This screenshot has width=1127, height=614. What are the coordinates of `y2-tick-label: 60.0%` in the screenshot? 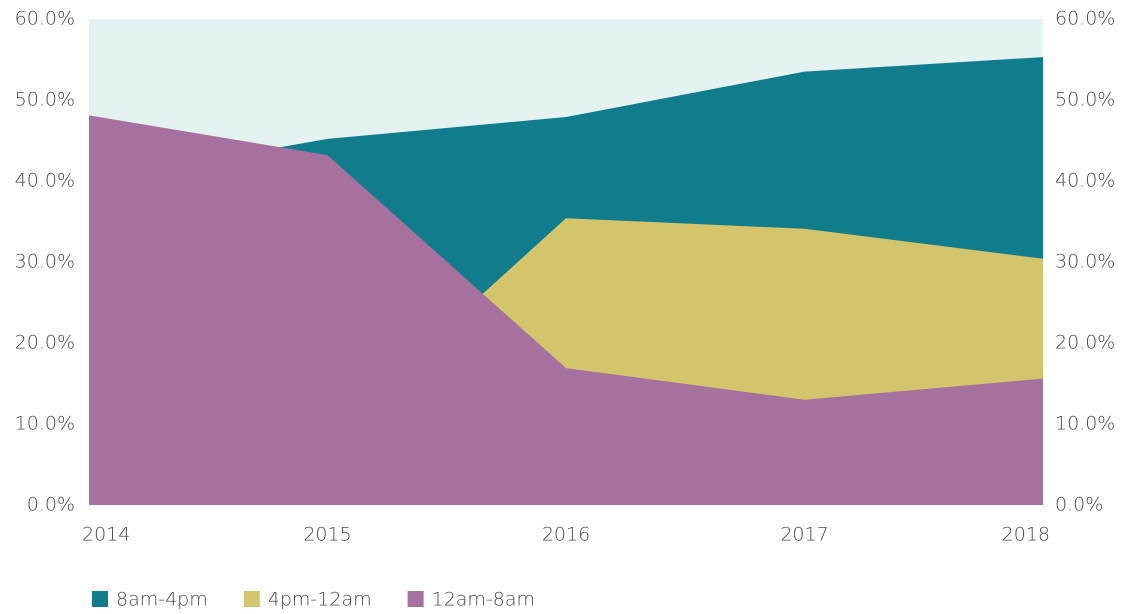 It's located at (1085, 19).